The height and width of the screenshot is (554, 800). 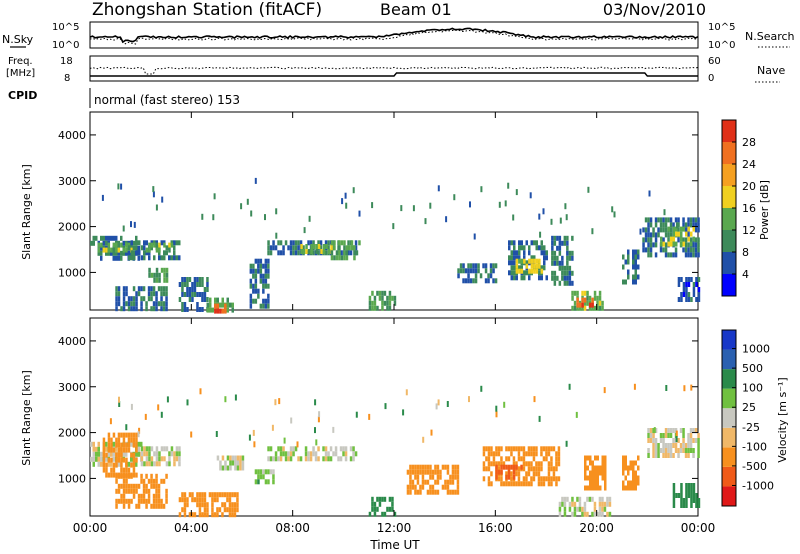 I want to click on colorbar-tick-label: -25, so click(x=751, y=427).